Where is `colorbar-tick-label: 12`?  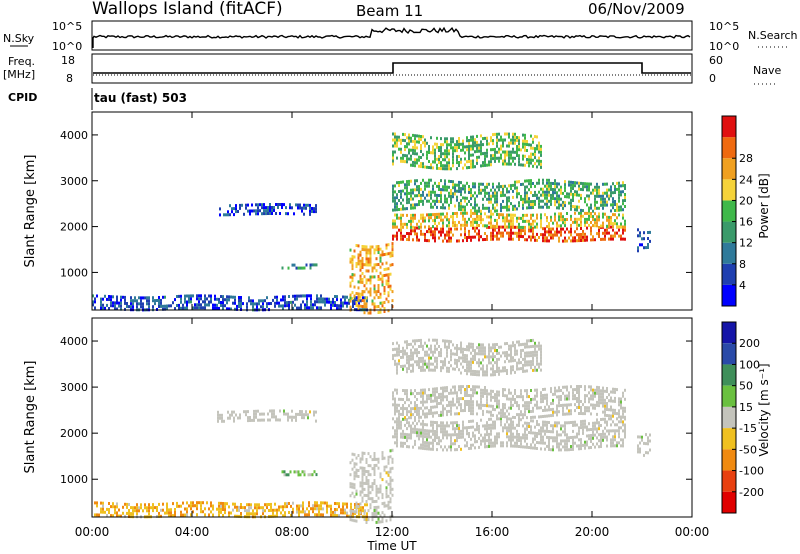
colorbar-tick-label: 12 is located at coordinates (746, 243).